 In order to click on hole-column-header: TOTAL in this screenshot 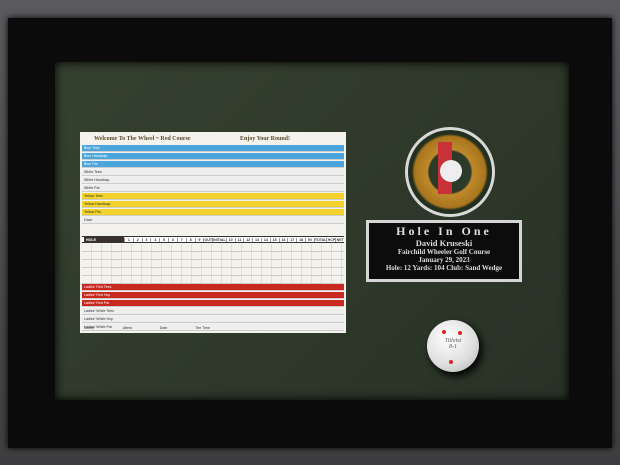, I will do `click(320, 239)`.